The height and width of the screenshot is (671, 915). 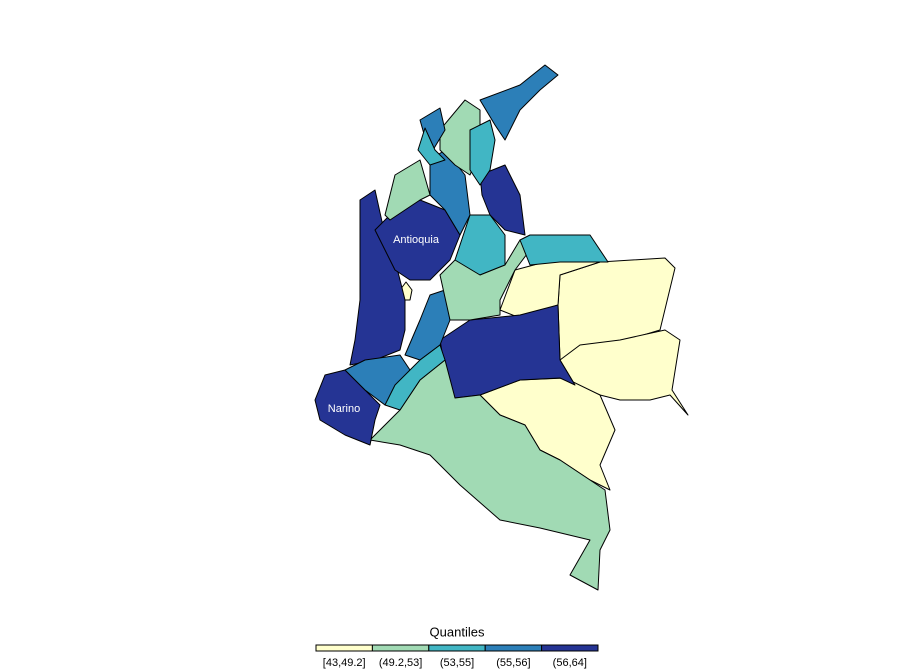 What do you see at coordinates (570, 663) in the screenshot?
I see `legend-label: (56,64]` at bounding box center [570, 663].